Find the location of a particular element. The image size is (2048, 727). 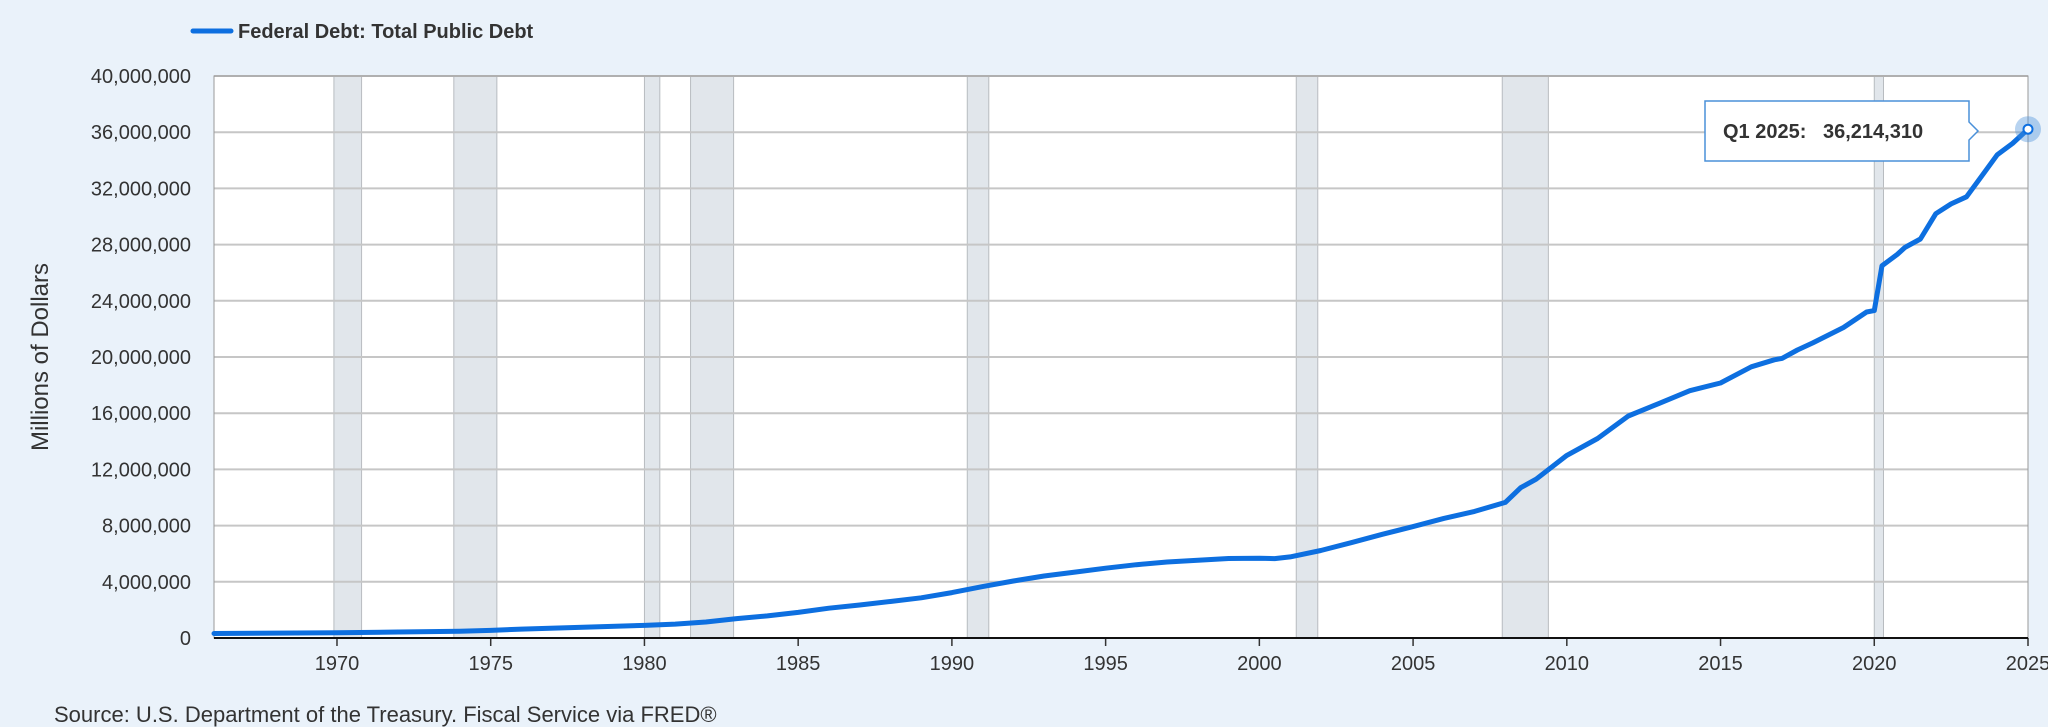

legend: Federal Debt: Total Public Debt is located at coordinates (362, 32).